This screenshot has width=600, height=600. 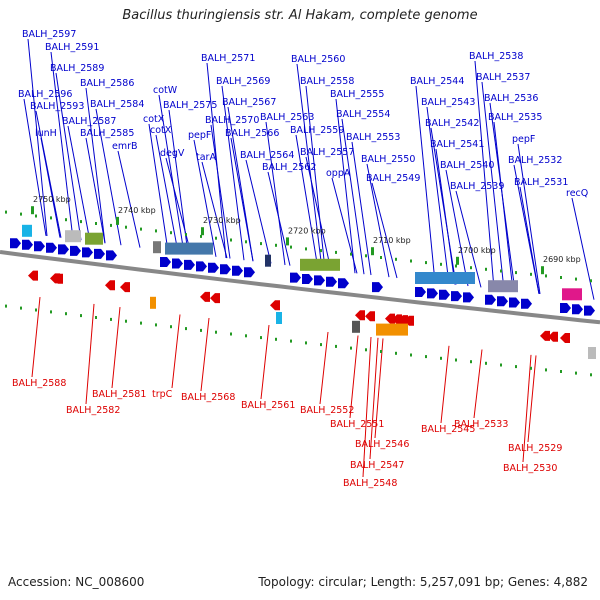 What do you see at coordinates (72, 47) in the screenshot?
I see `forward-gene-label: BALH_2591` at bounding box center [72, 47].